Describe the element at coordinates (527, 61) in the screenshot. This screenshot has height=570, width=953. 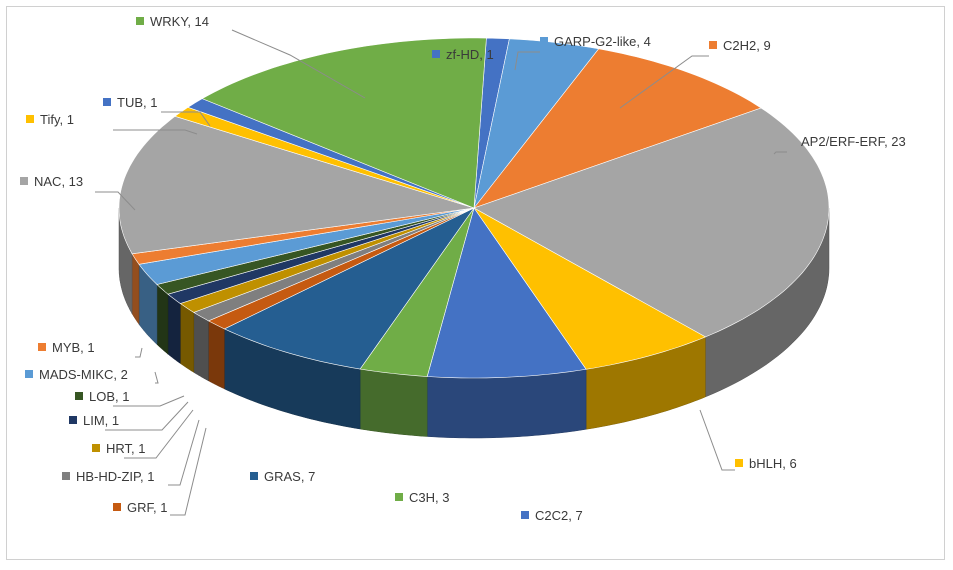
I see `leader-line-garp-g2-like` at that location.